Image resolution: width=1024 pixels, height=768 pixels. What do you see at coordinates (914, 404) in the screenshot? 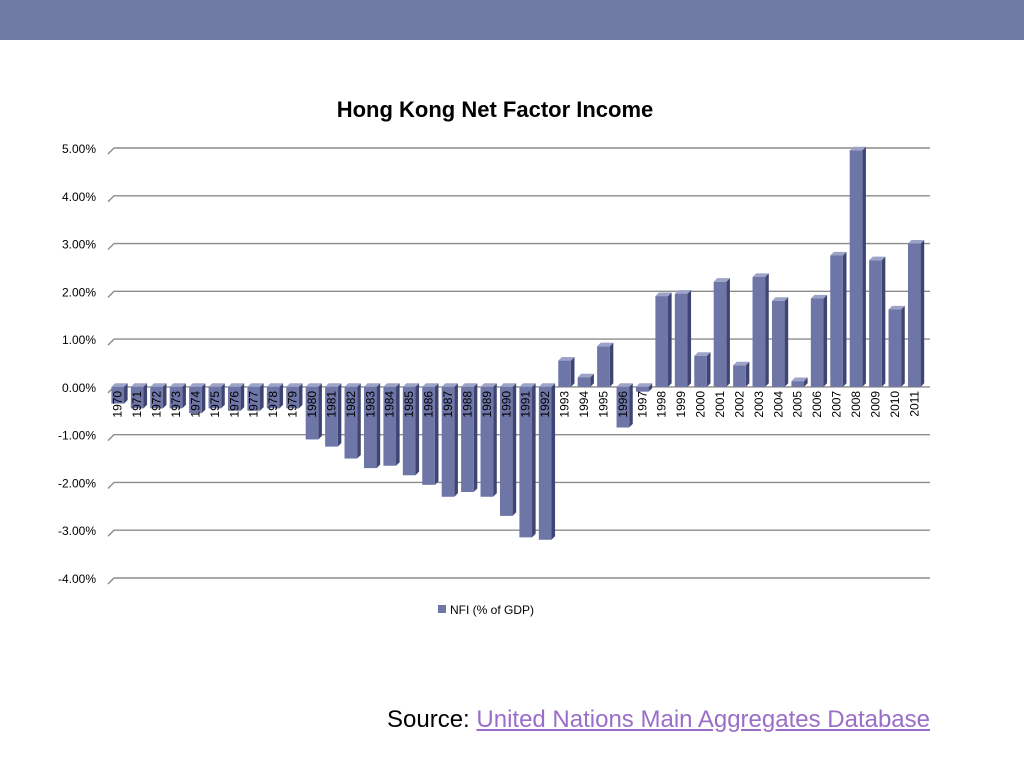
I see `x-tick-label: 2011` at bounding box center [914, 404].